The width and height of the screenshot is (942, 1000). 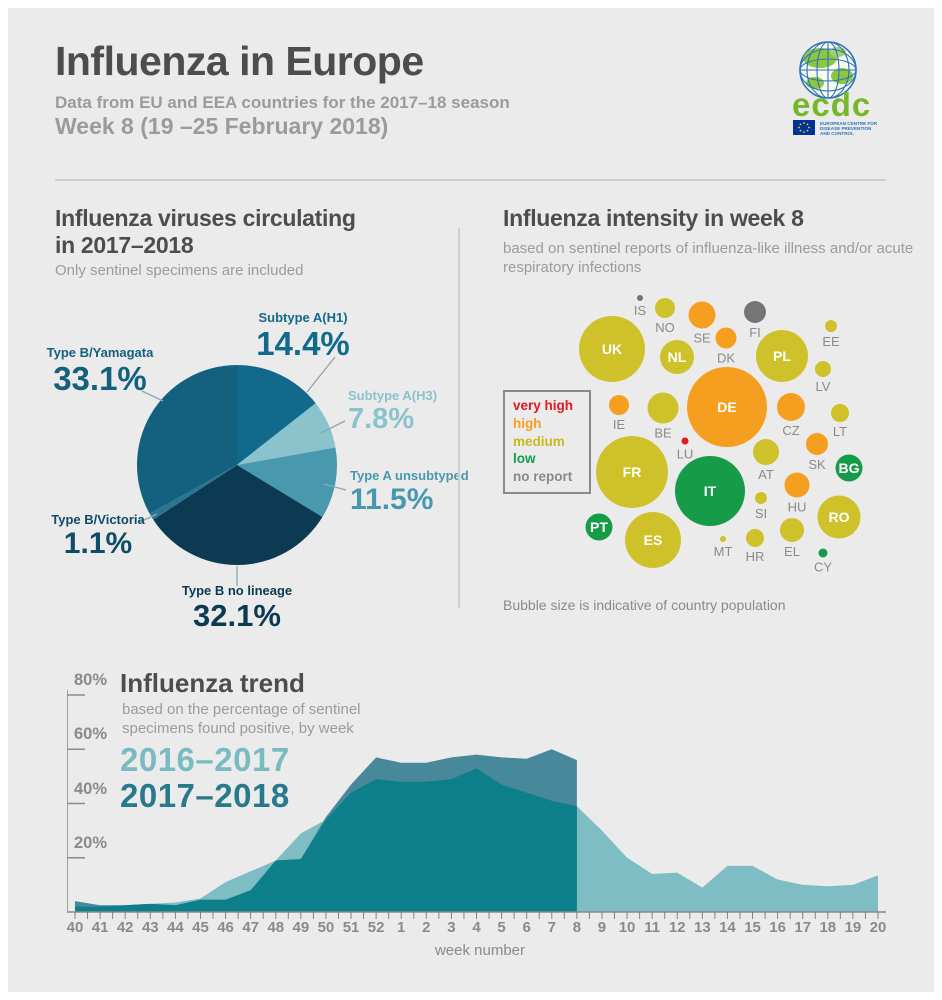 What do you see at coordinates (823, 369) in the screenshot?
I see `bubble-LV` at bounding box center [823, 369].